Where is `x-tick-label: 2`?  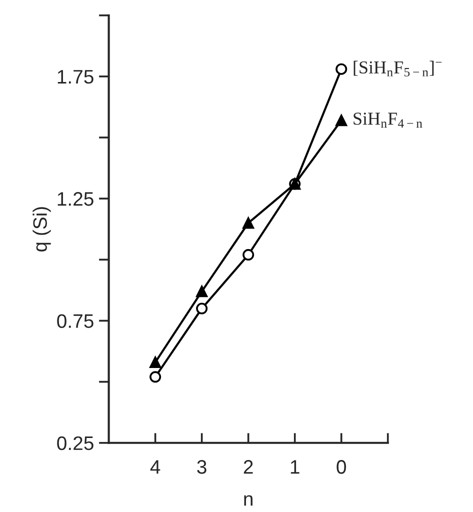
x-tick-label: 2 is located at coordinates (248, 467).